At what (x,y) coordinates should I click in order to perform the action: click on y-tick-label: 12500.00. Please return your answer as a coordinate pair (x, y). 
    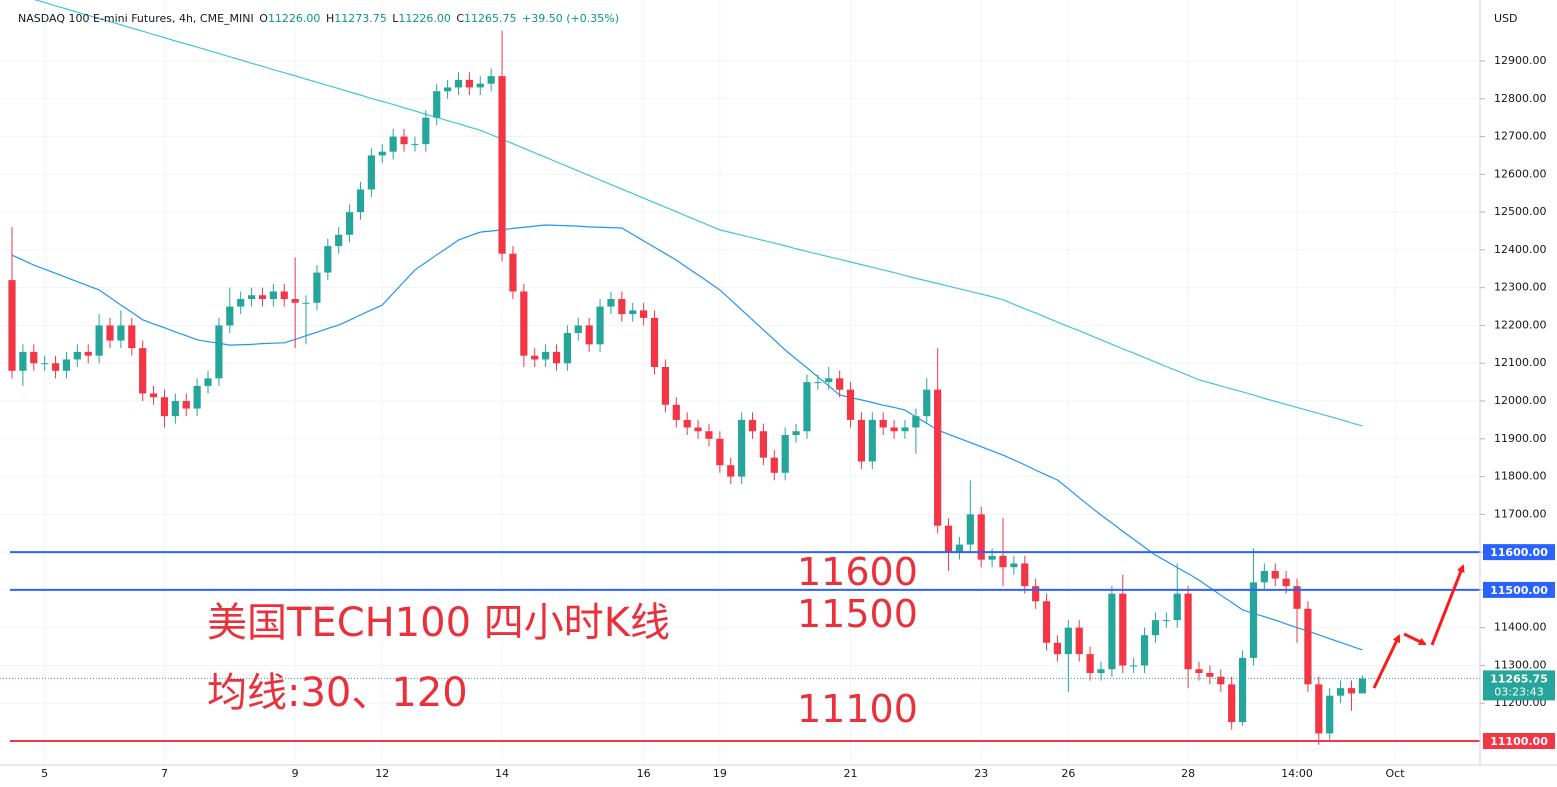
    Looking at the image, I should click on (1520, 211).